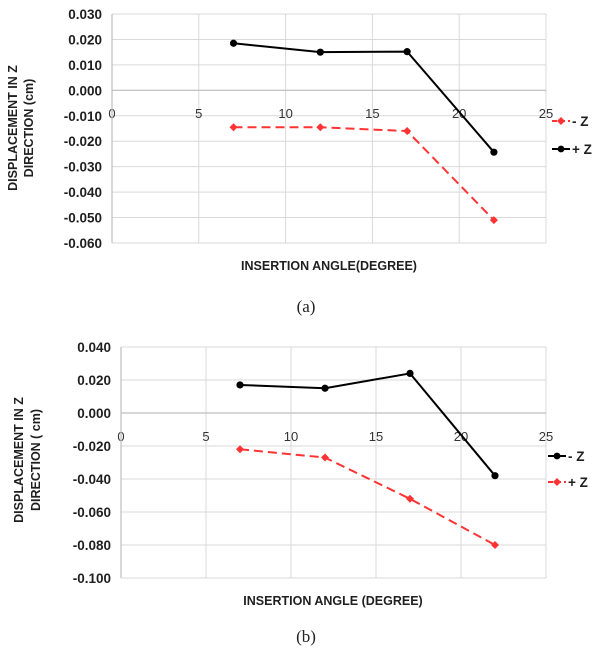 Image resolution: width=610 pixels, height=655 pixels. I want to click on y-tick-label: 0.040, so click(94, 347).